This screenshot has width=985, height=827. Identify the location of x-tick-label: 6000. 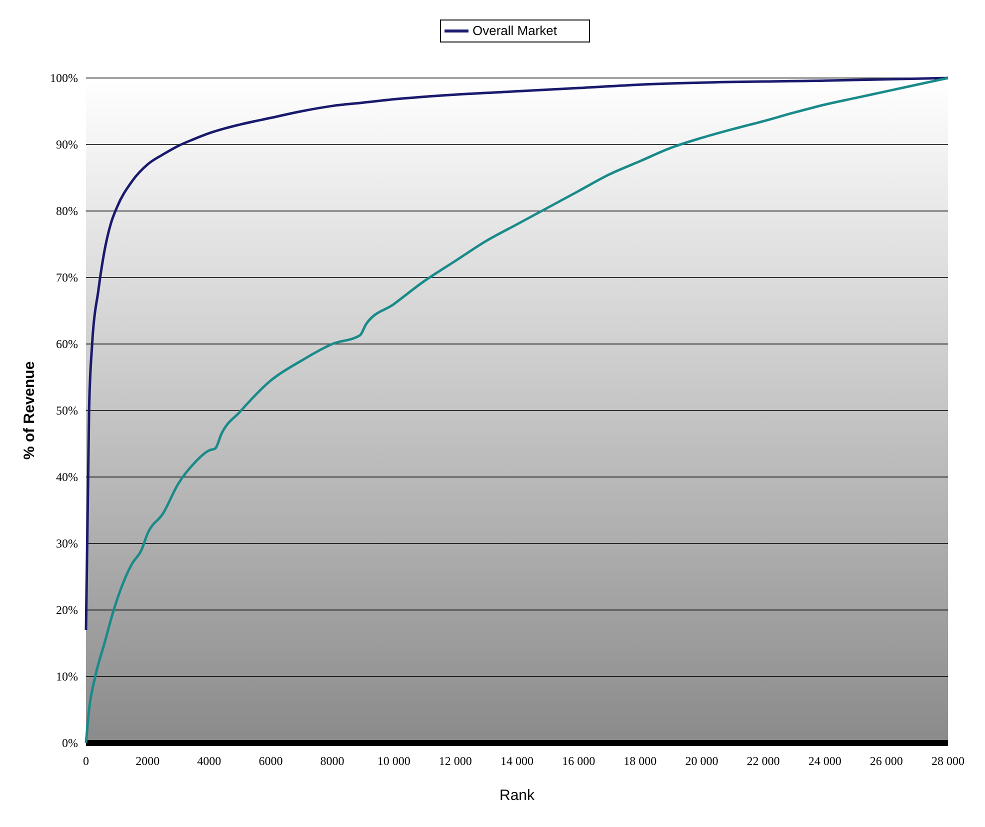
(270, 761).